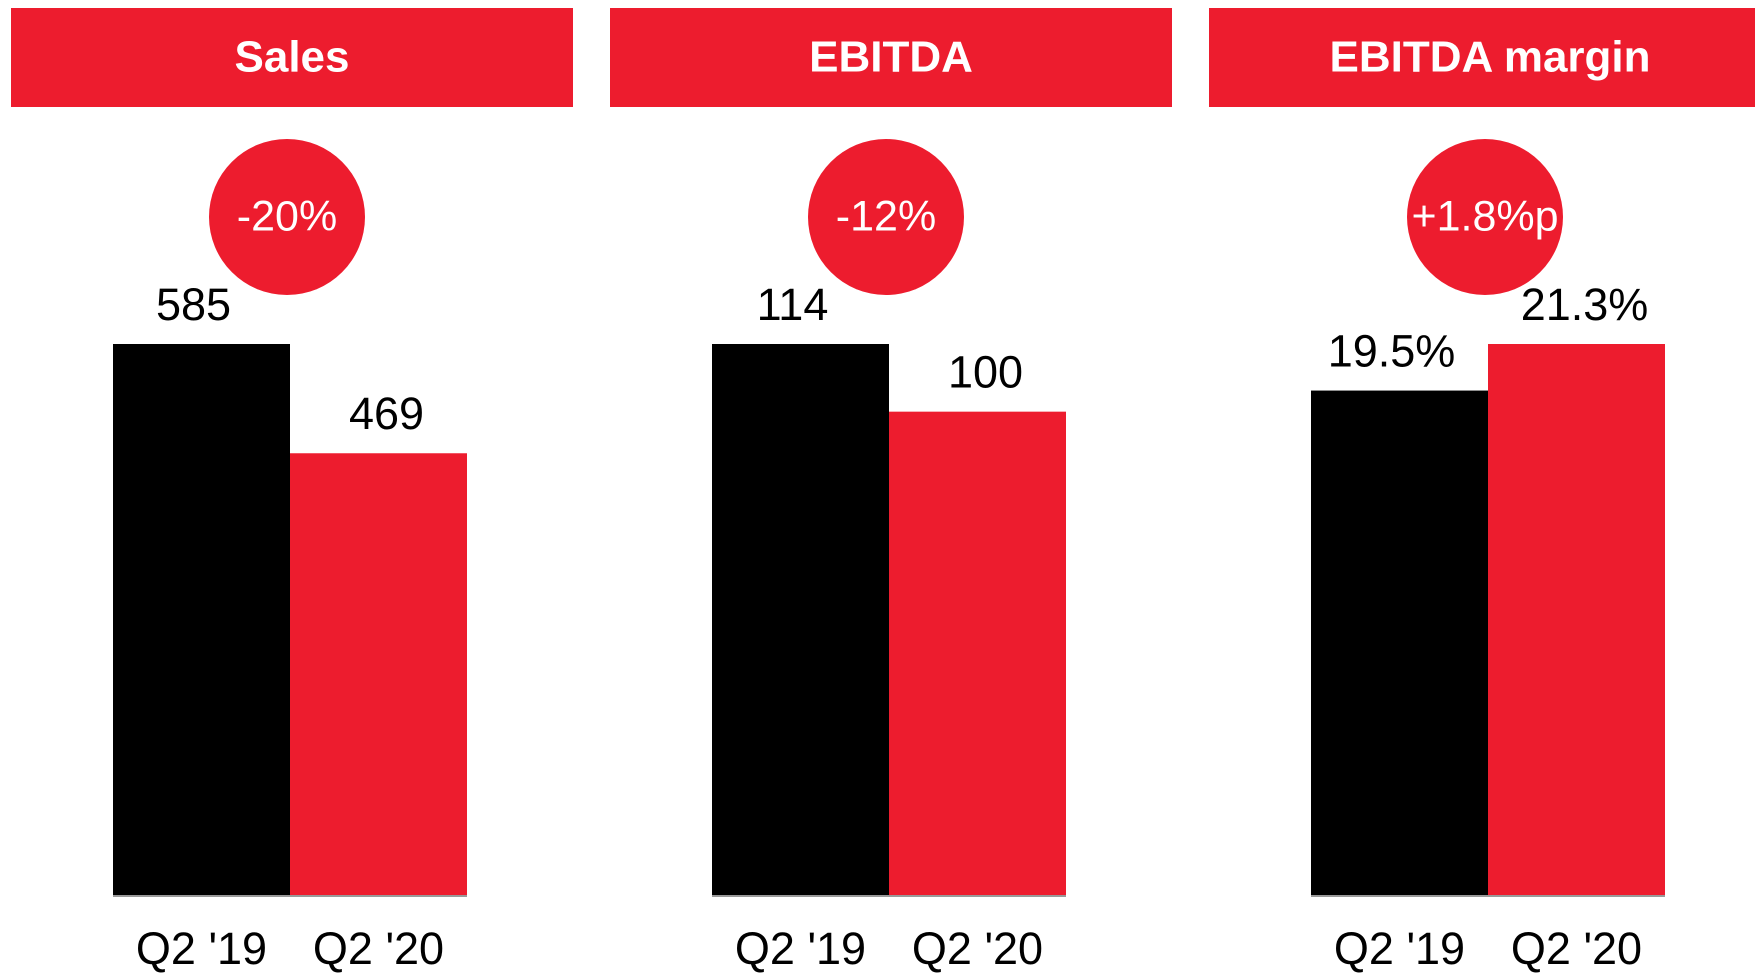 Image resolution: width=1755 pixels, height=973 pixels. I want to click on change-label: -20%, so click(287, 216).